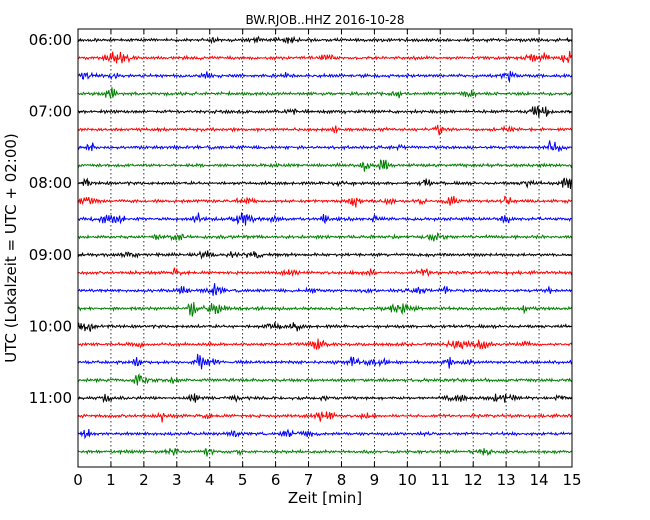 The height and width of the screenshot is (520, 650). Describe the element at coordinates (210, 480) in the screenshot. I see `x-tick-label: 4` at that location.